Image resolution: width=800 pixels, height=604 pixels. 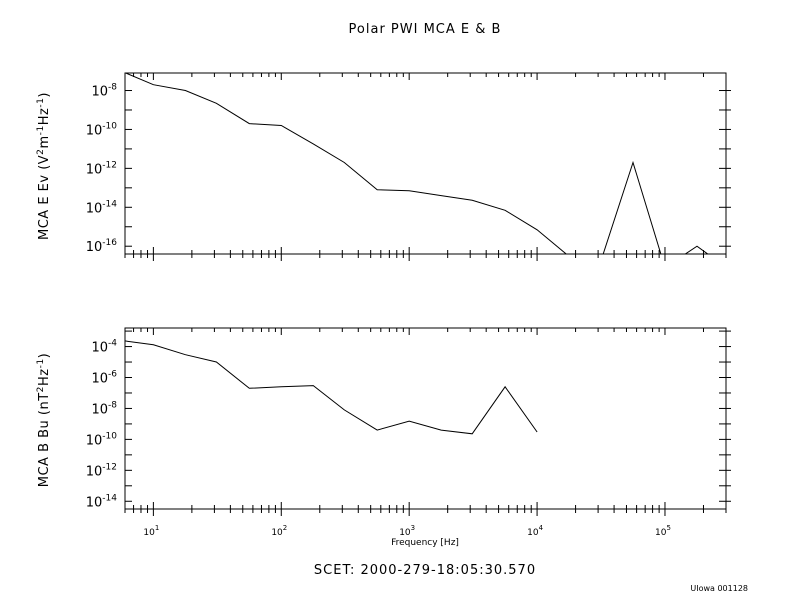 I want to click on bottom-y-tick-label: 10⁻⁴, so click(x=104, y=347).